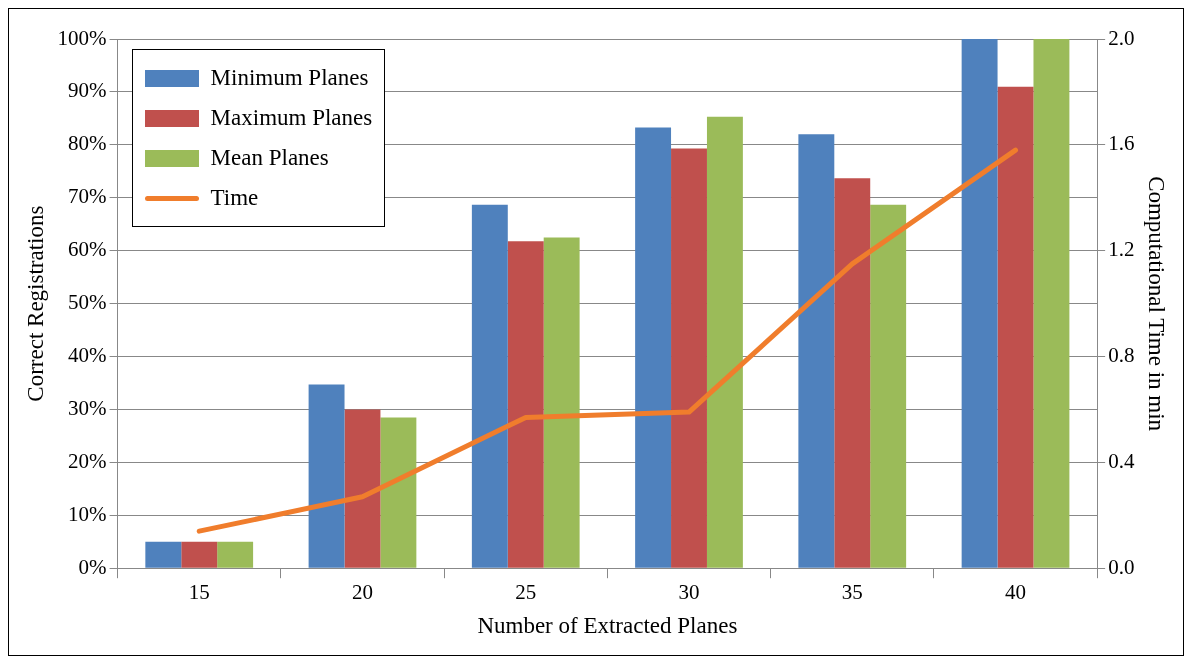  I want to click on y2-tick-label: 1.2, so click(1121, 249).